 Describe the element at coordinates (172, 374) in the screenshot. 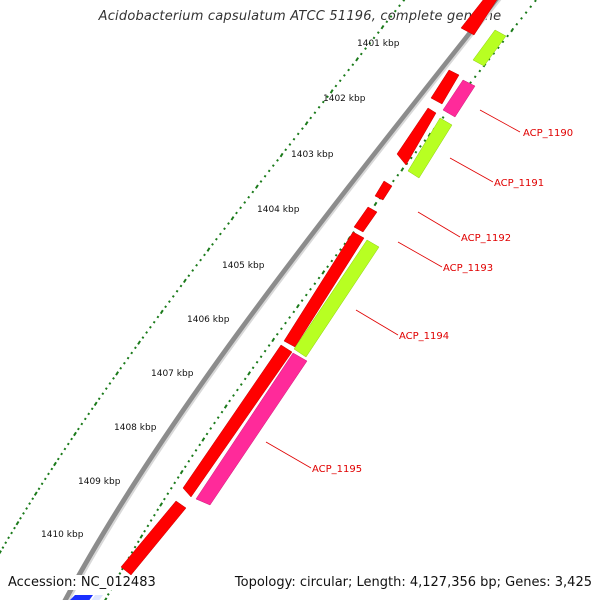

I see `ruler-label-1407: 1407 kbp` at that location.